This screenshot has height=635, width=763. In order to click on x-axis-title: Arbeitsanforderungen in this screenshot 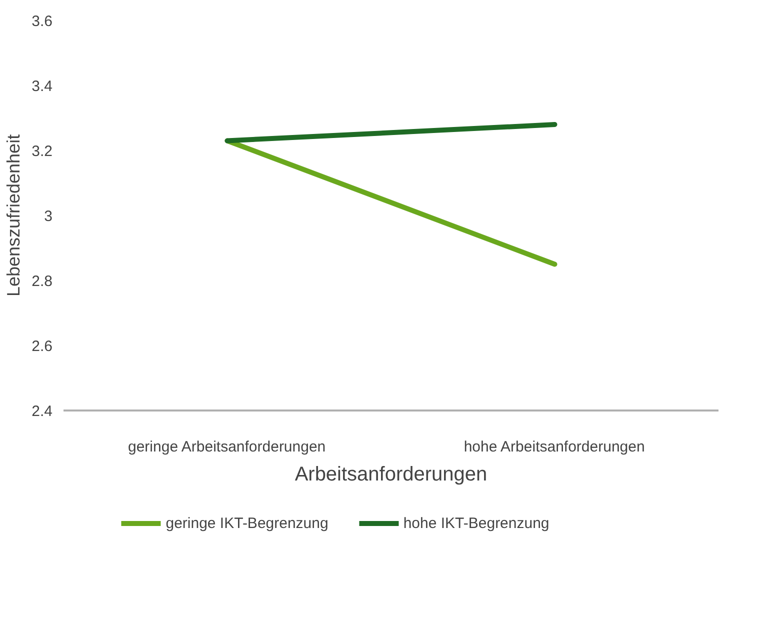, I will do `click(391, 475)`.